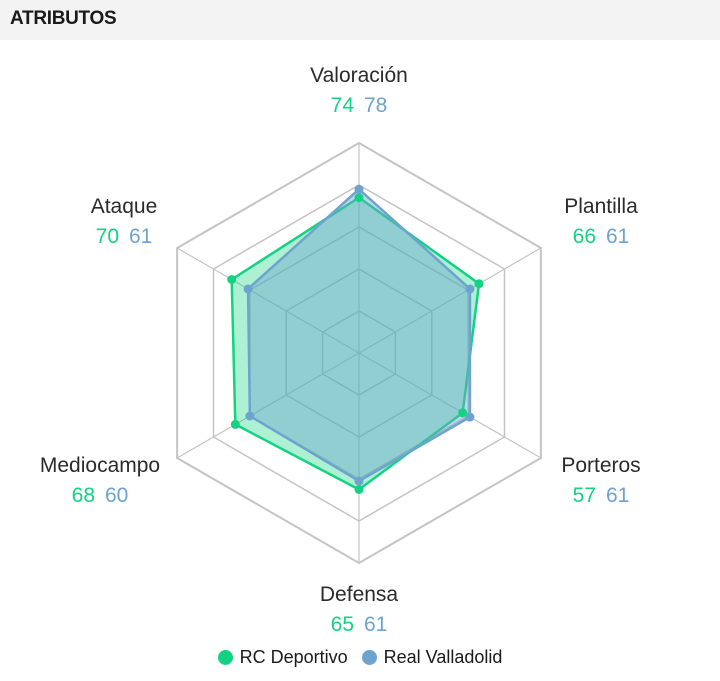 Image resolution: width=720 pixels, height=681 pixels. I want to click on axis-values-porteros: 57 61, so click(601, 495).